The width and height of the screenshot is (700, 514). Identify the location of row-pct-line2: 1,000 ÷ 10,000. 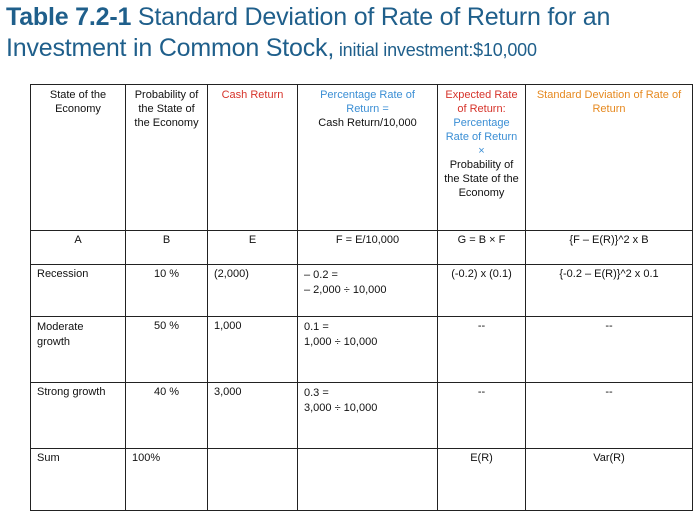
(341, 342).